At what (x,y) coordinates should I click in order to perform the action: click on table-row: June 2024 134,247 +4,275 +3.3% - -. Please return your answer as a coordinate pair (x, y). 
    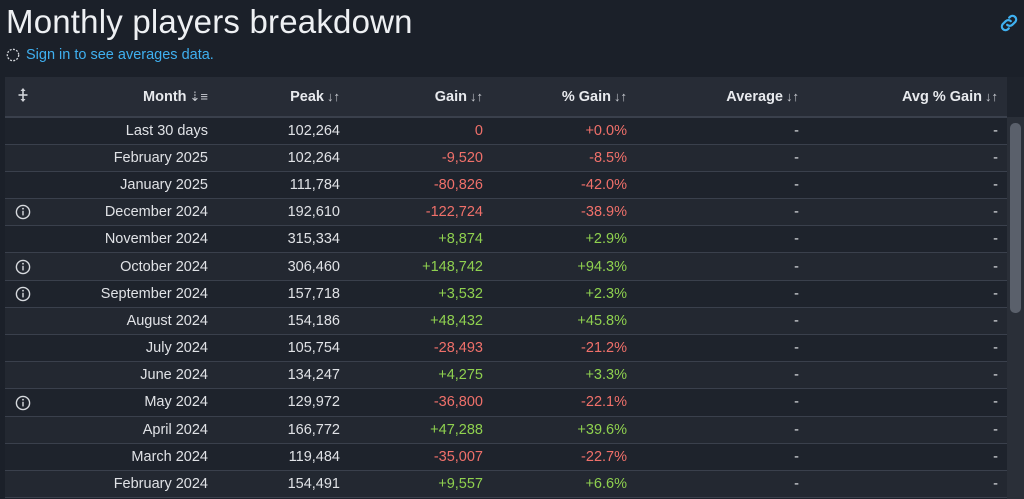
    Looking at the image, I should click on (506, 375).